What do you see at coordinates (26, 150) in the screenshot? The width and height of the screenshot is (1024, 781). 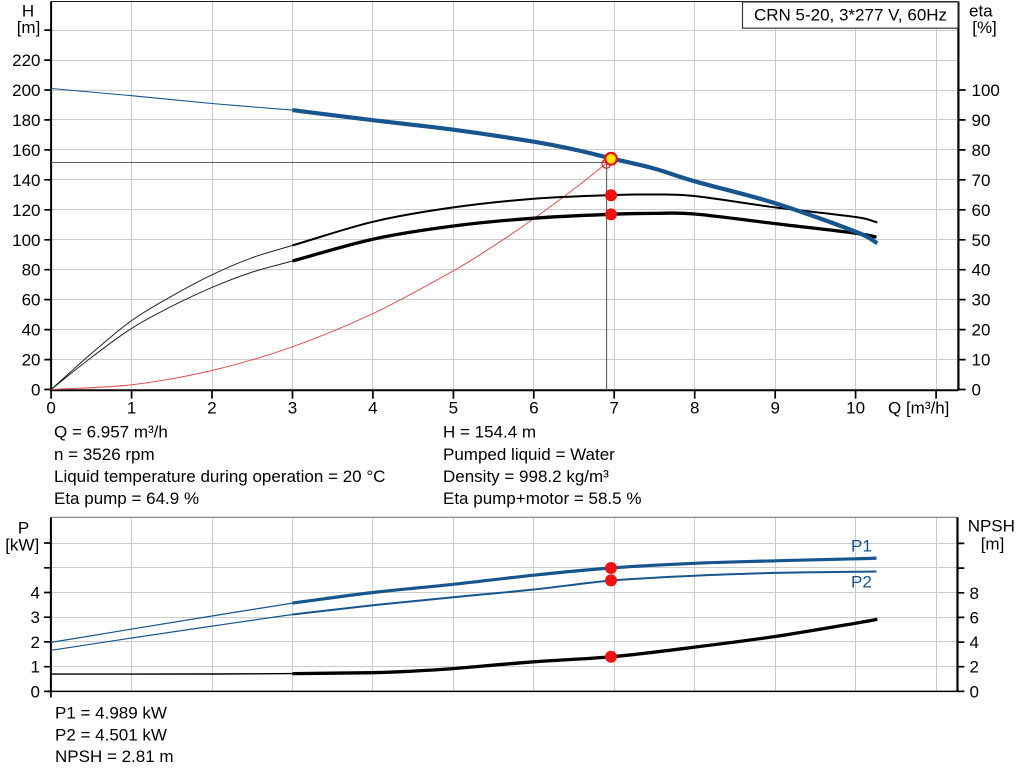 I see `svg-text: 160` at bounding box center [26, 150].